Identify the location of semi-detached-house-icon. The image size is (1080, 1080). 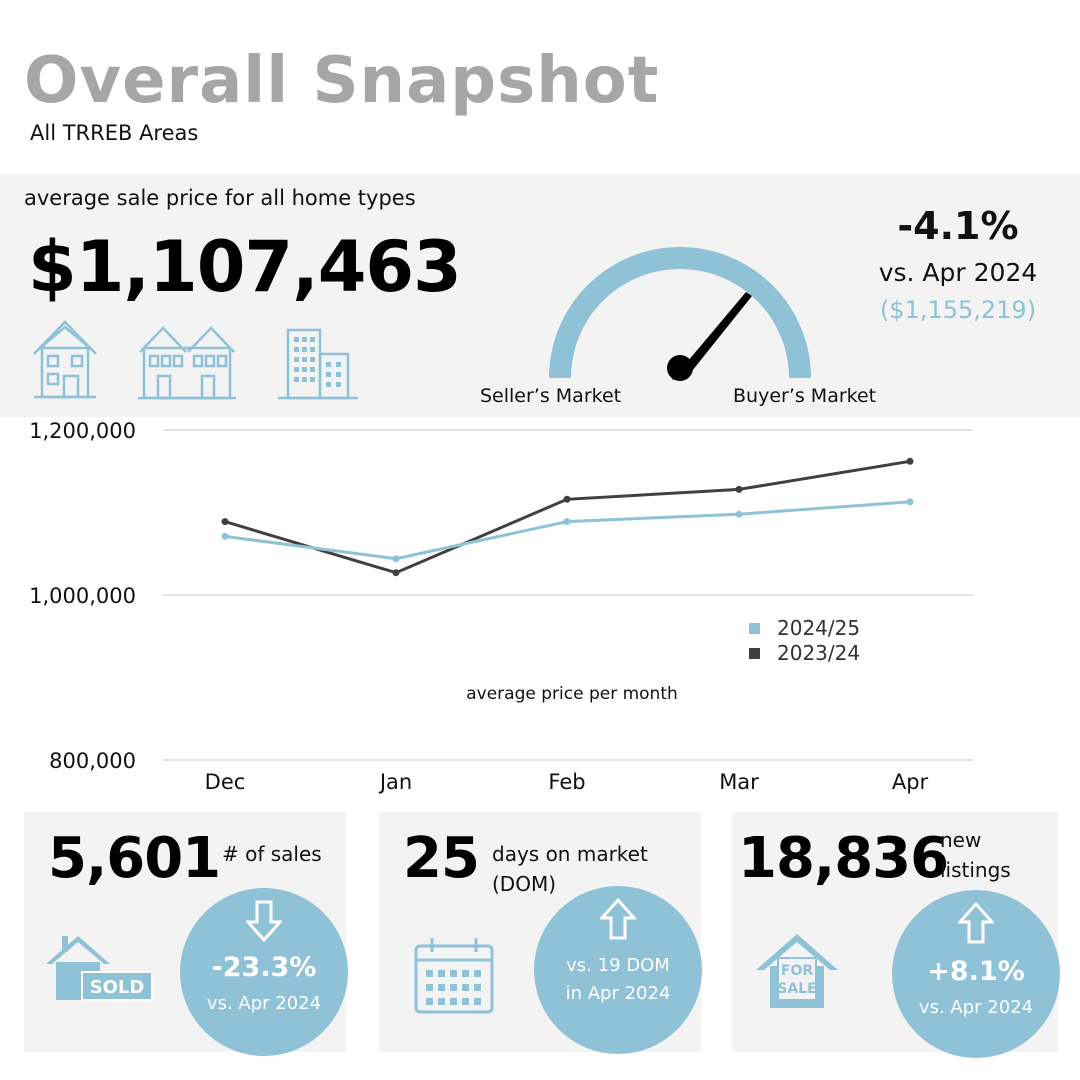
(187, 363).